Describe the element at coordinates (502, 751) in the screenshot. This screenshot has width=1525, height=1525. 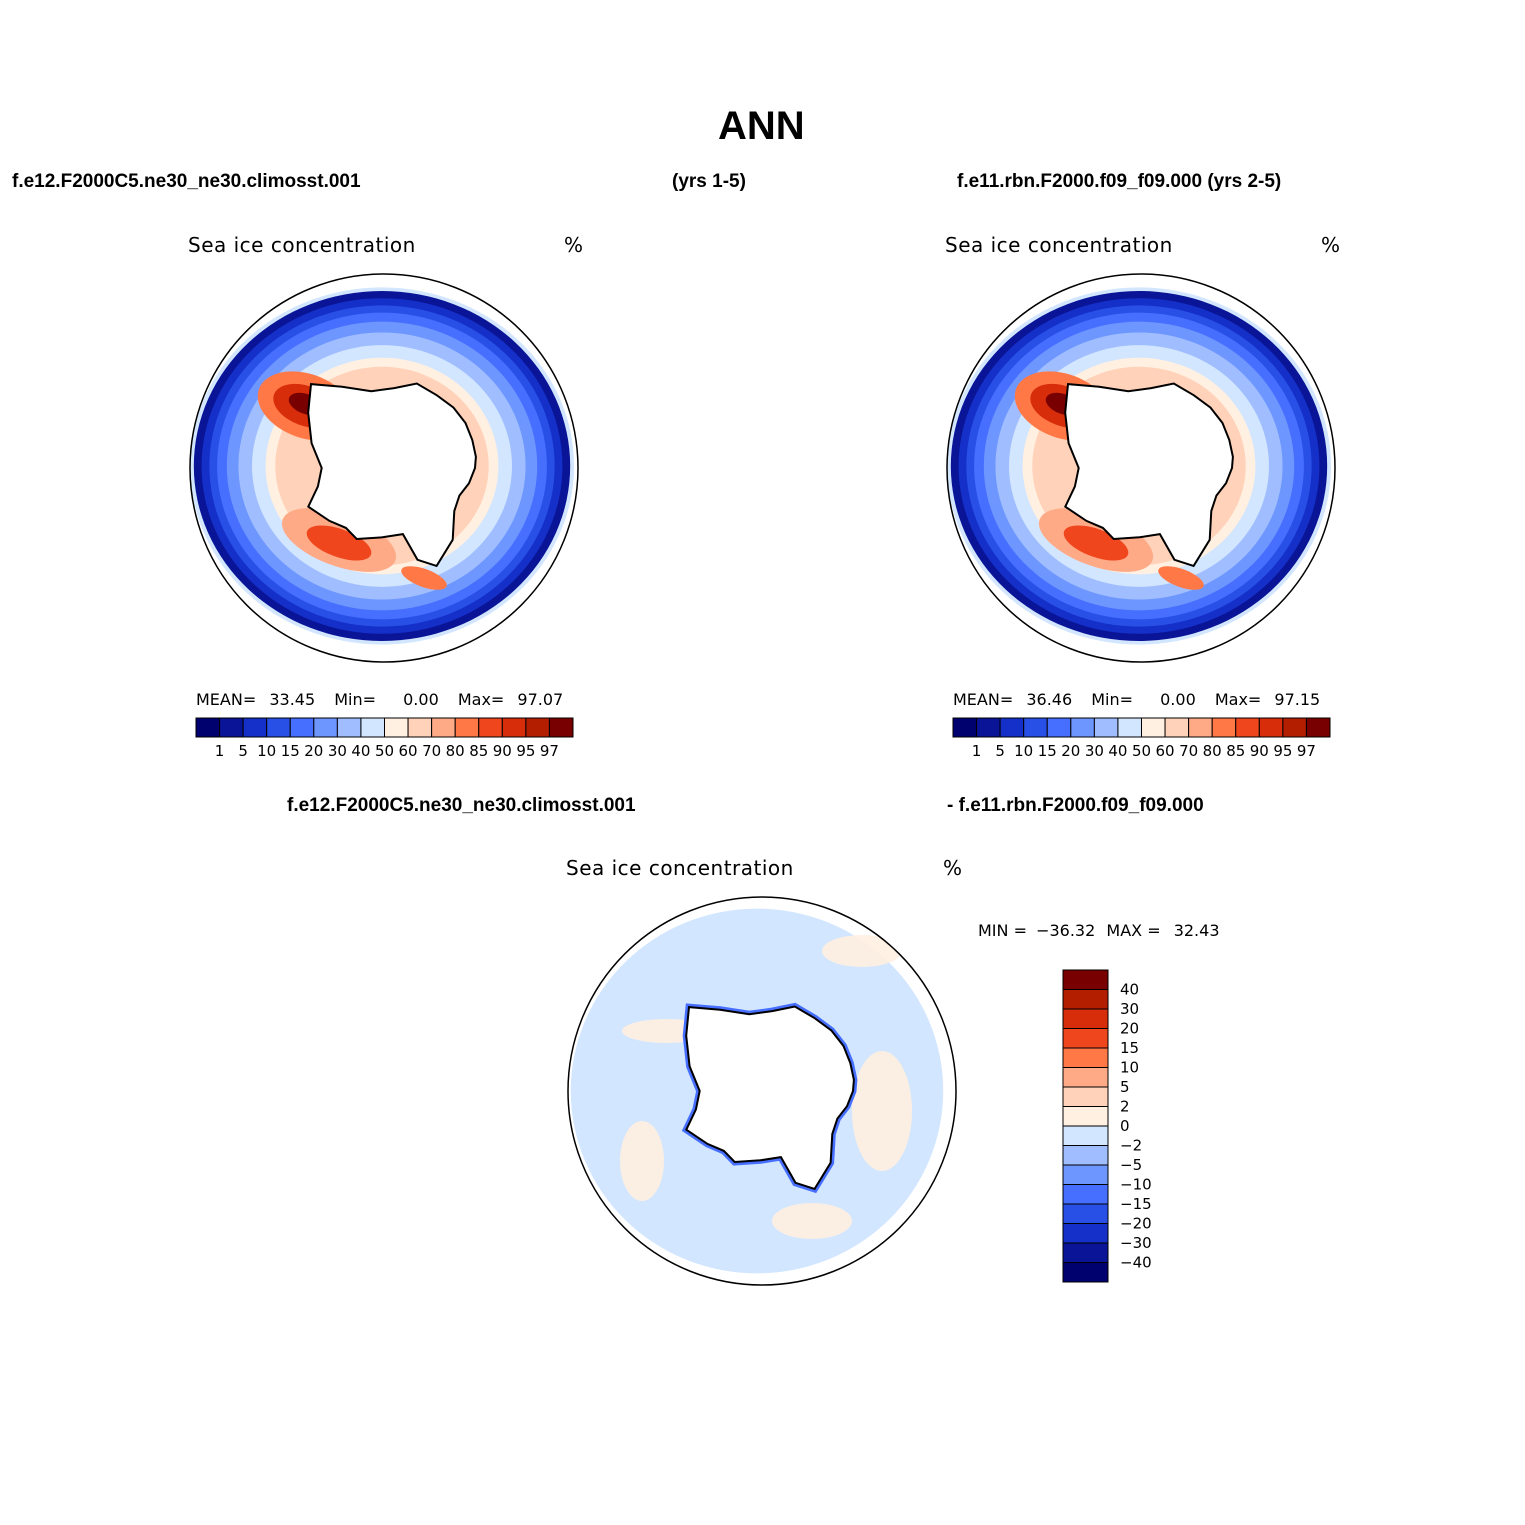
I see `panel1-colorbar-tick-label: 90` at that location.